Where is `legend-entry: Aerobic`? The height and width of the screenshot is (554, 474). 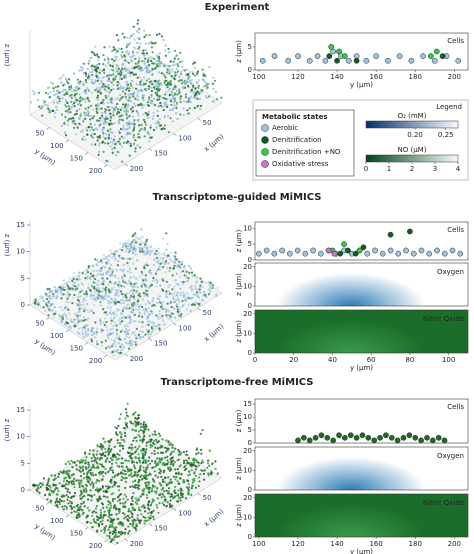
legend-entry: Aerobic is located at coordinates (285, 128).